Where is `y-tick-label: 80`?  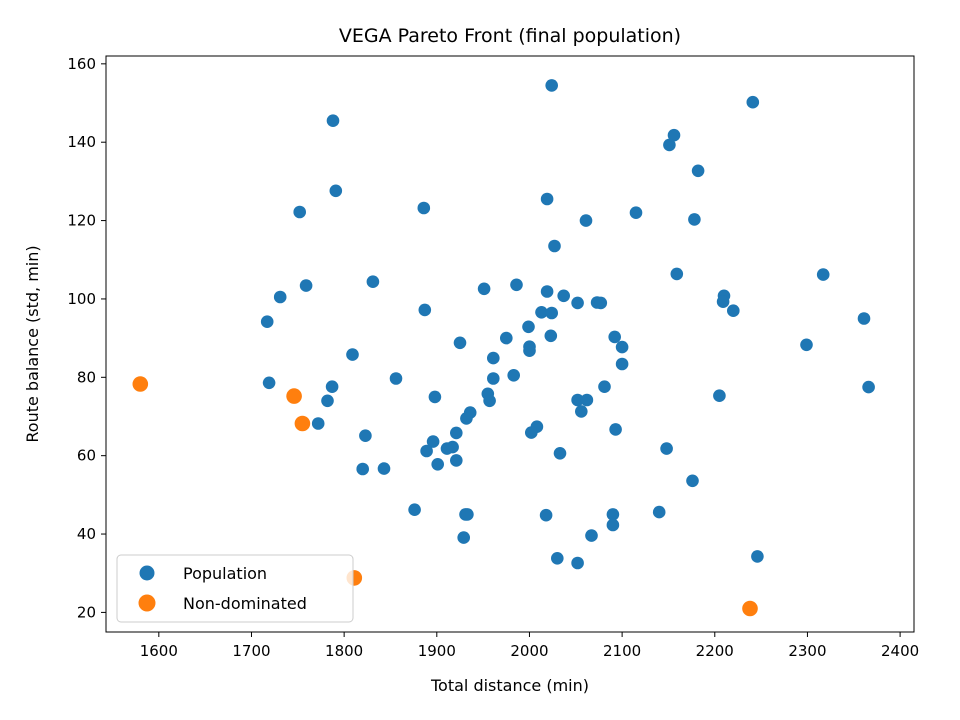 y-tick-label: 80 is located at coordinates (86, 377).